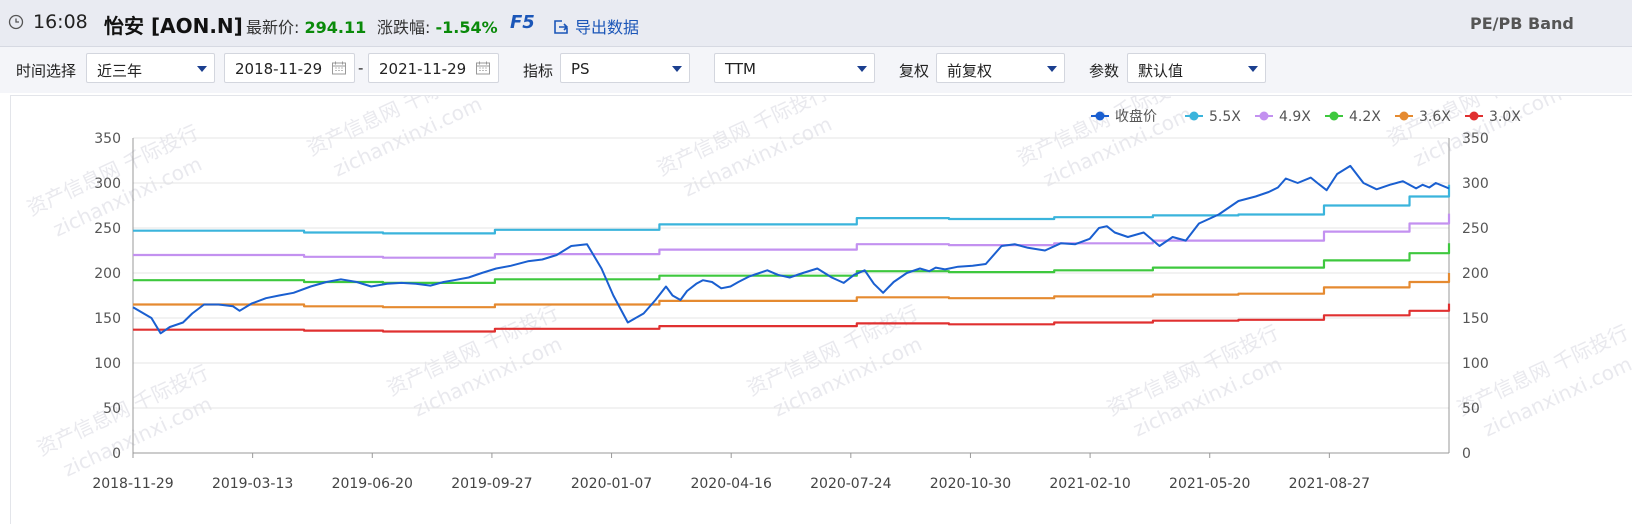 This screenshot has width=1632, height=528. I want to click on time-range-select: 近三年, so click(150, 68).